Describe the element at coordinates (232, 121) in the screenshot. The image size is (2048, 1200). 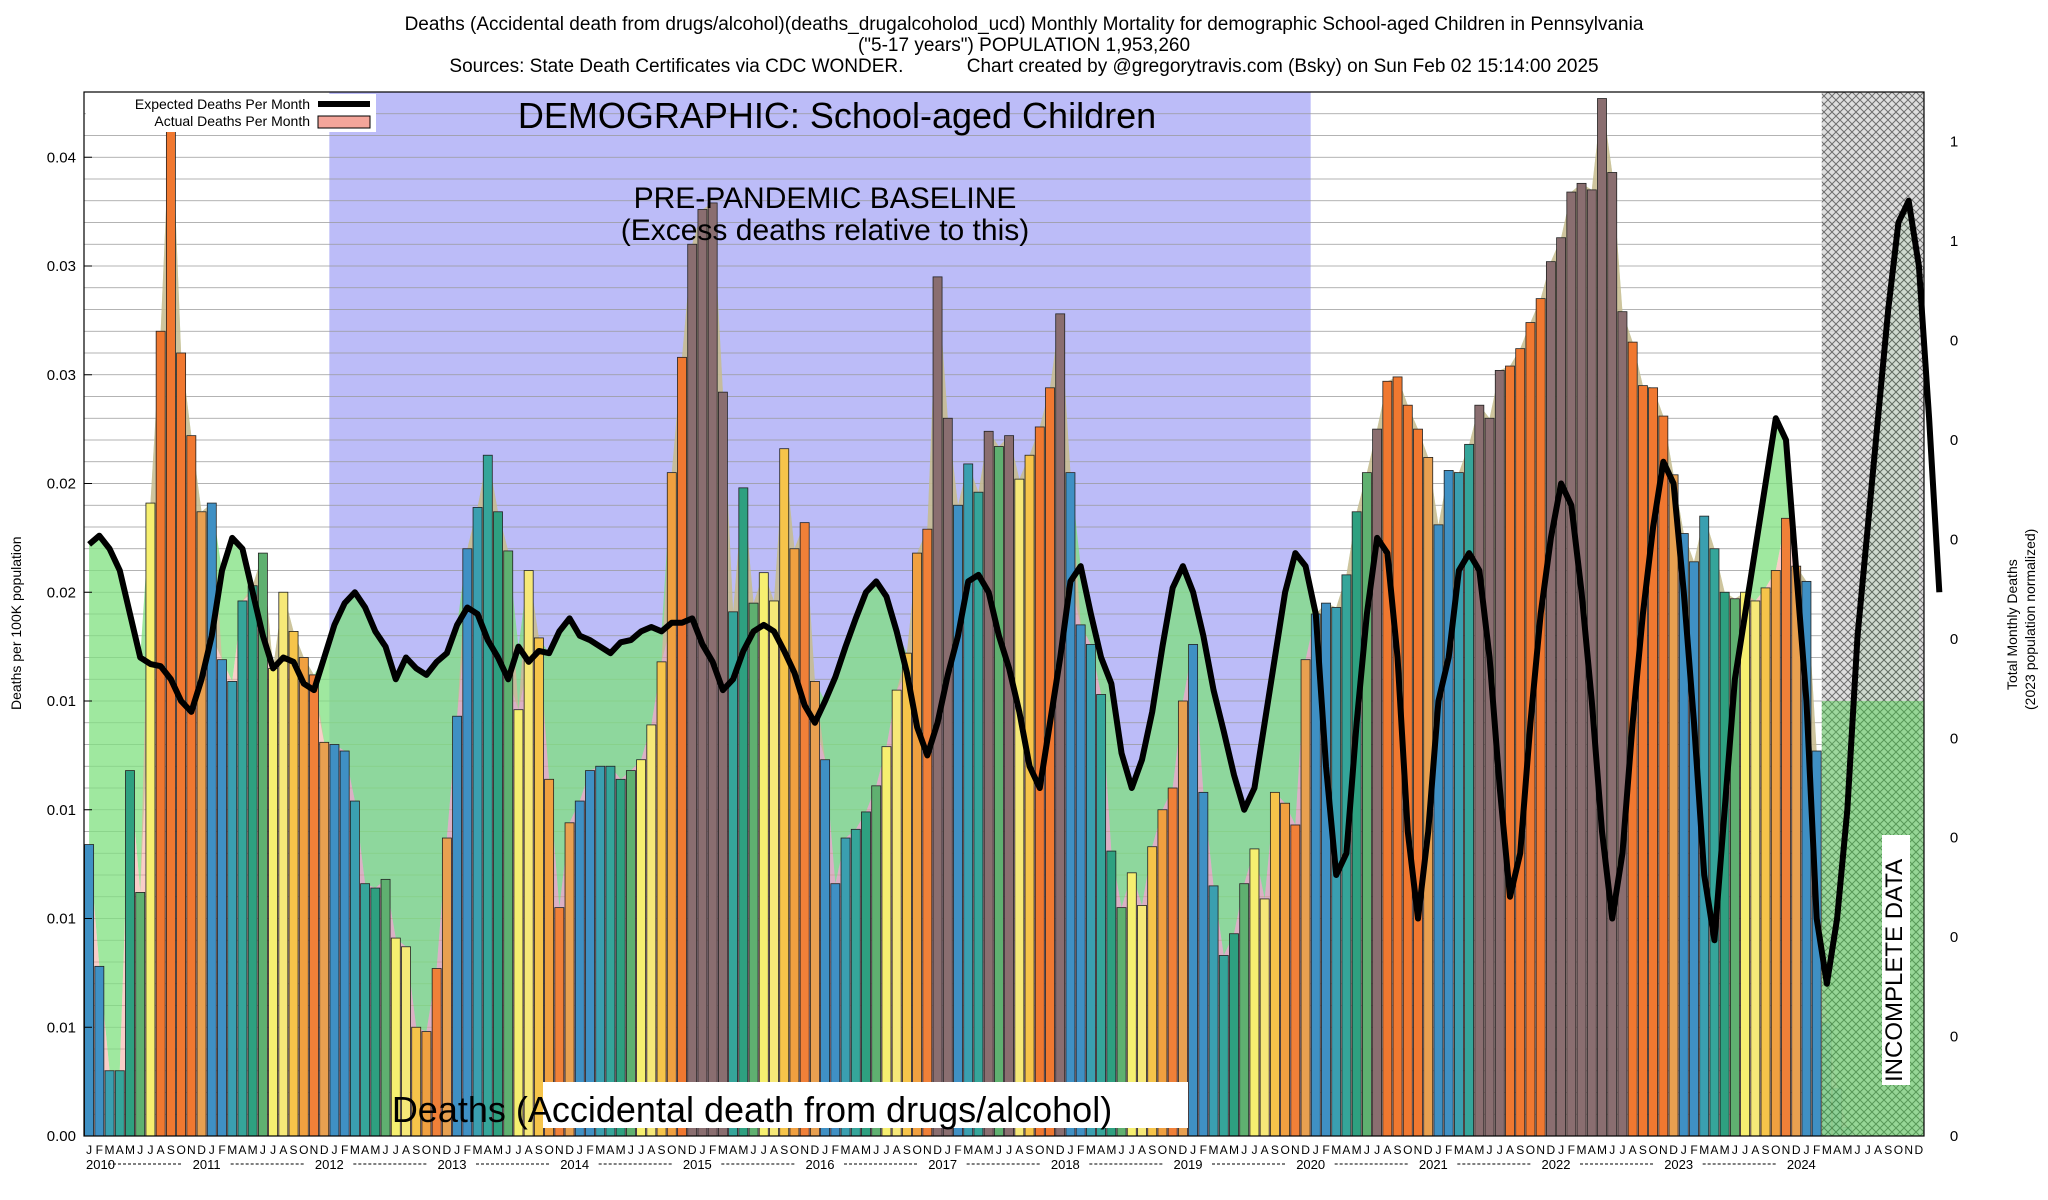
I see `legend-label-actual: Actual Deaths Per Month` at that location.